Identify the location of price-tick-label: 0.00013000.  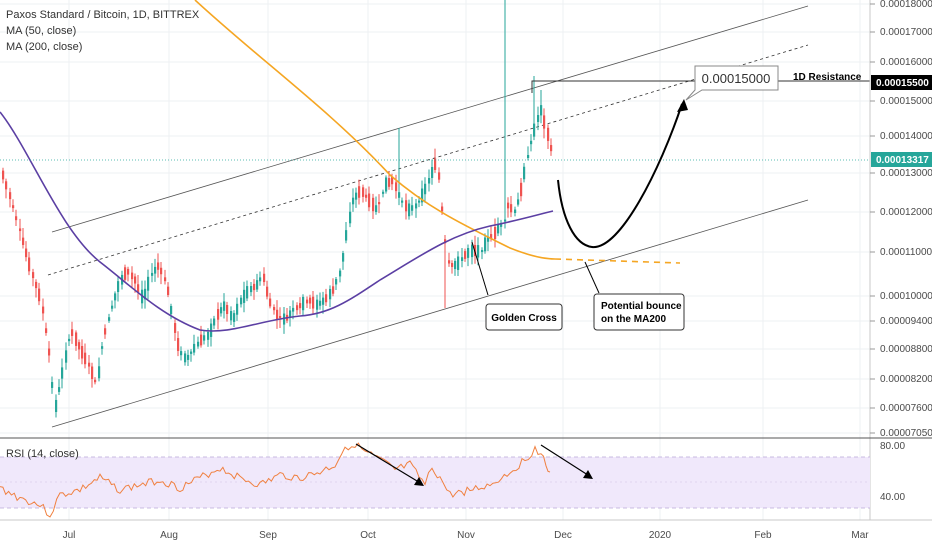
(906, 173).